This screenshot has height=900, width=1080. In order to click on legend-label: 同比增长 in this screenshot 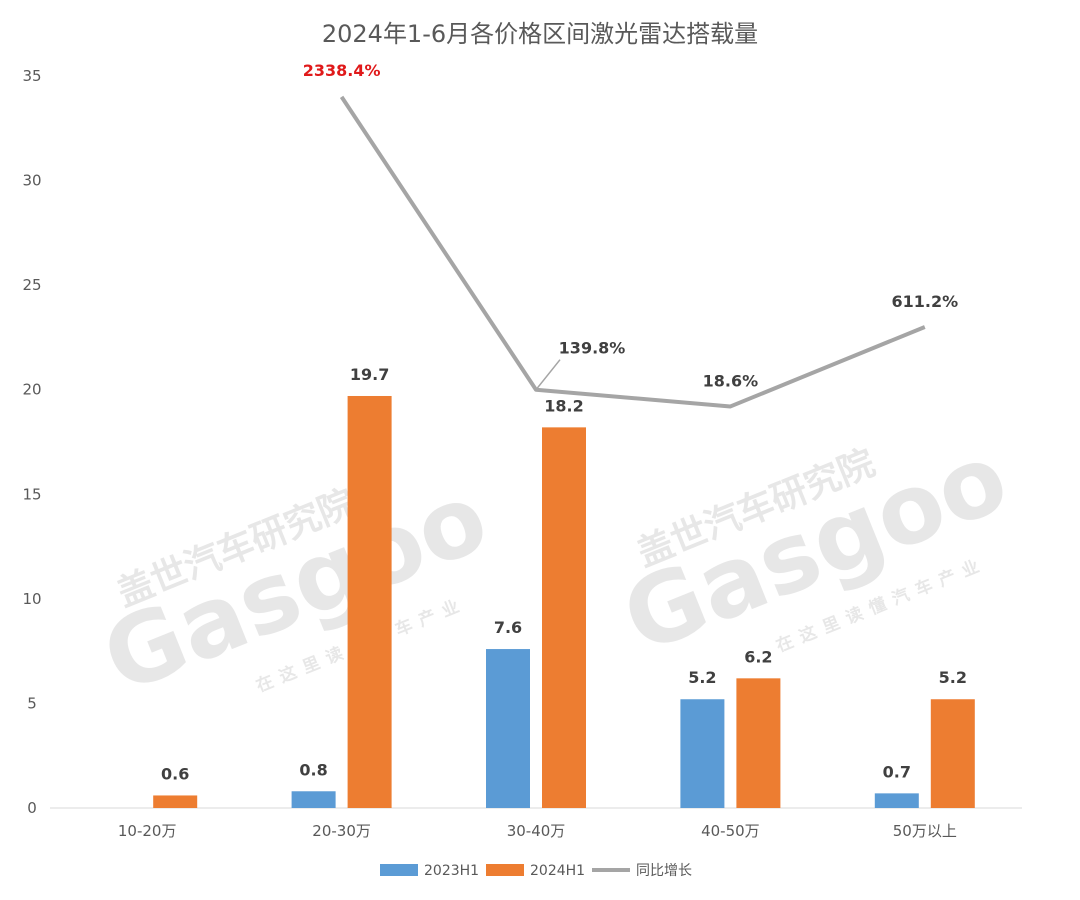, I will do `click(664, 871)`.